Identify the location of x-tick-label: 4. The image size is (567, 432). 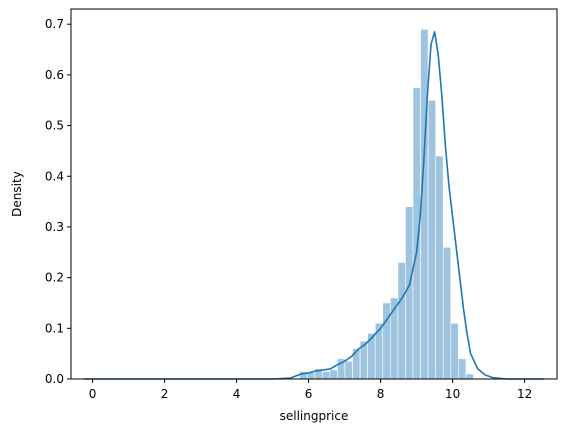
(237, 394).